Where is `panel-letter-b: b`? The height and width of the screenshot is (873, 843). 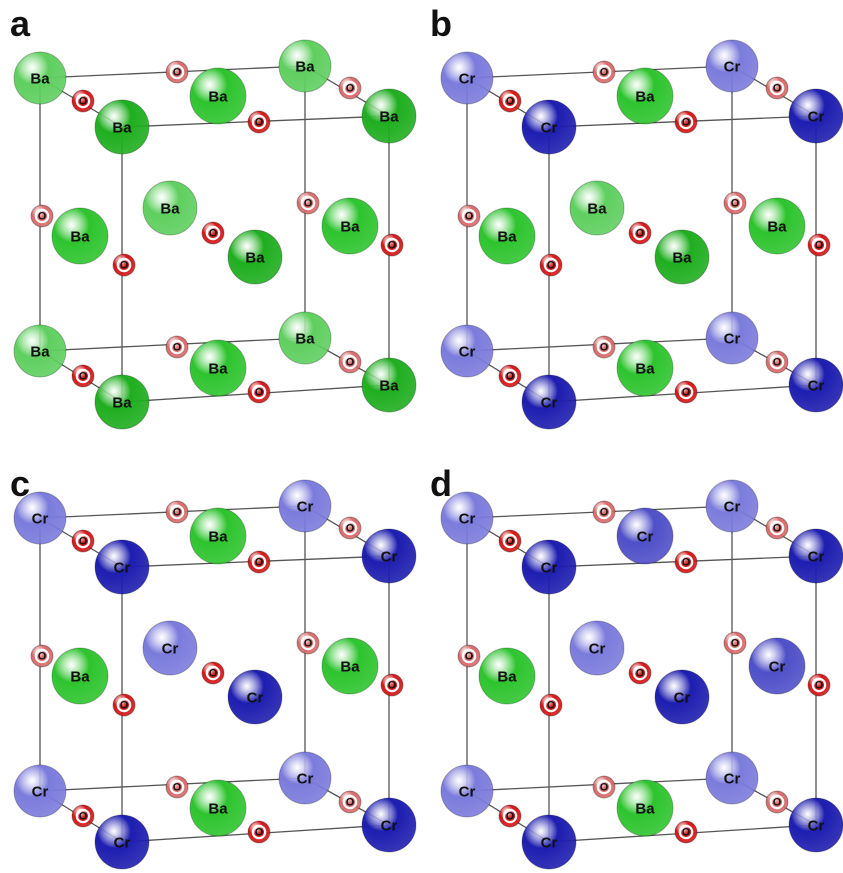 panel-letter-b: b is located at coordinates (441, 23).